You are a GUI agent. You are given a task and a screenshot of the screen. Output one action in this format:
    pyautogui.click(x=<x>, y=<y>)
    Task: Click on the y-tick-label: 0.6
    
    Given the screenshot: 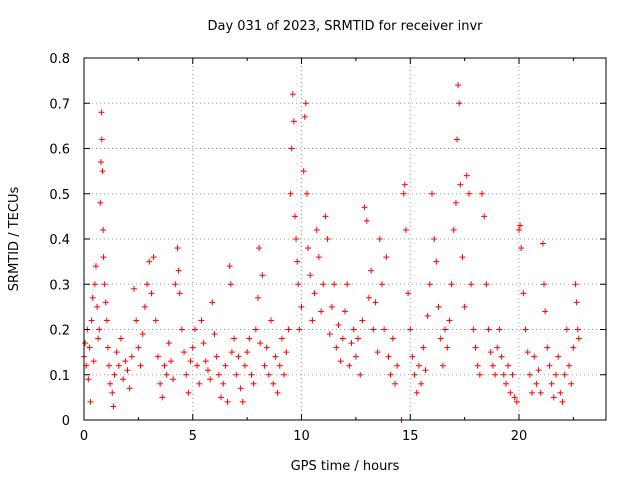 What is the action you would take?
    pyautogui.click(x=59, y=150)
    